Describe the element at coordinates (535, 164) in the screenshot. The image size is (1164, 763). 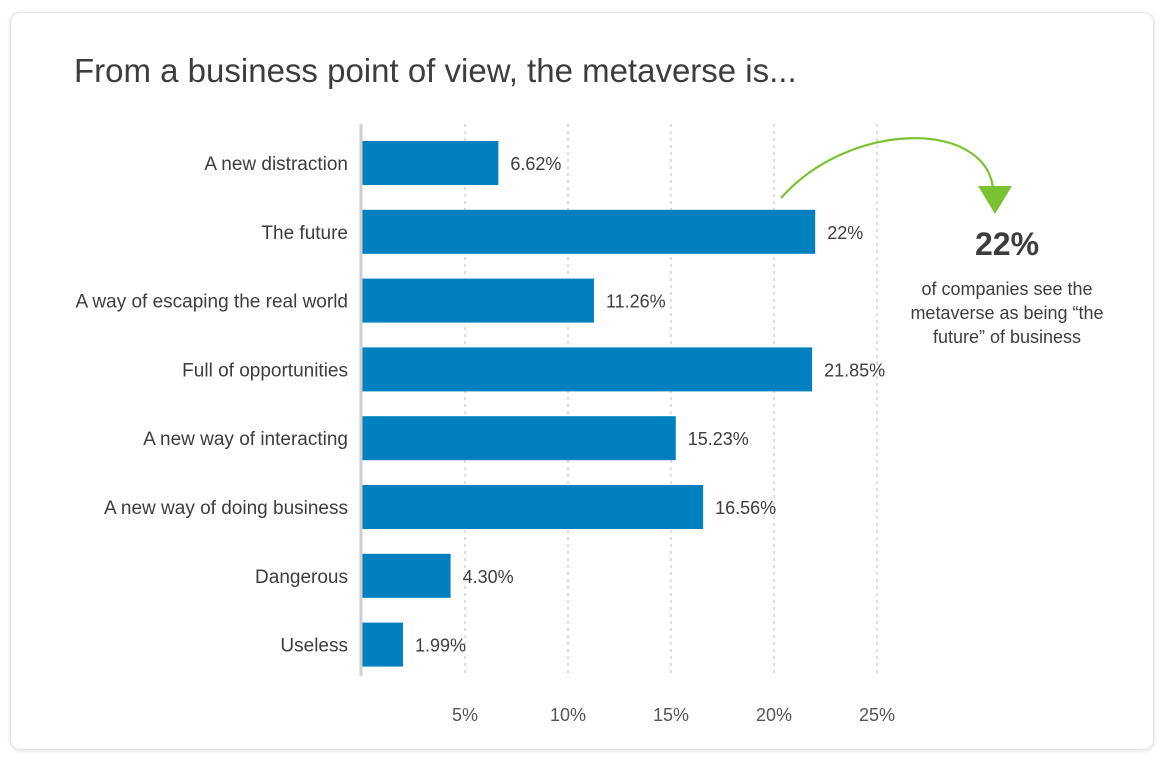
I see `value-label: 6.62%` at that location.